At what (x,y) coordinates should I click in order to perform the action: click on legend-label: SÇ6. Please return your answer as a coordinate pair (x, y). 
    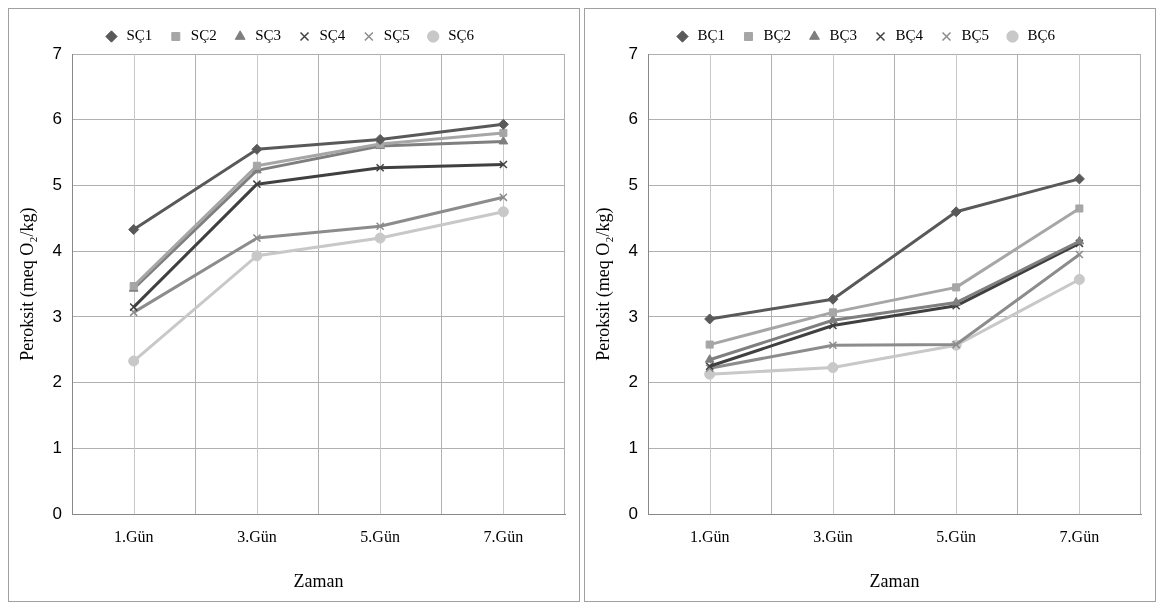
    Looking at the image, I should click on (461, 35).